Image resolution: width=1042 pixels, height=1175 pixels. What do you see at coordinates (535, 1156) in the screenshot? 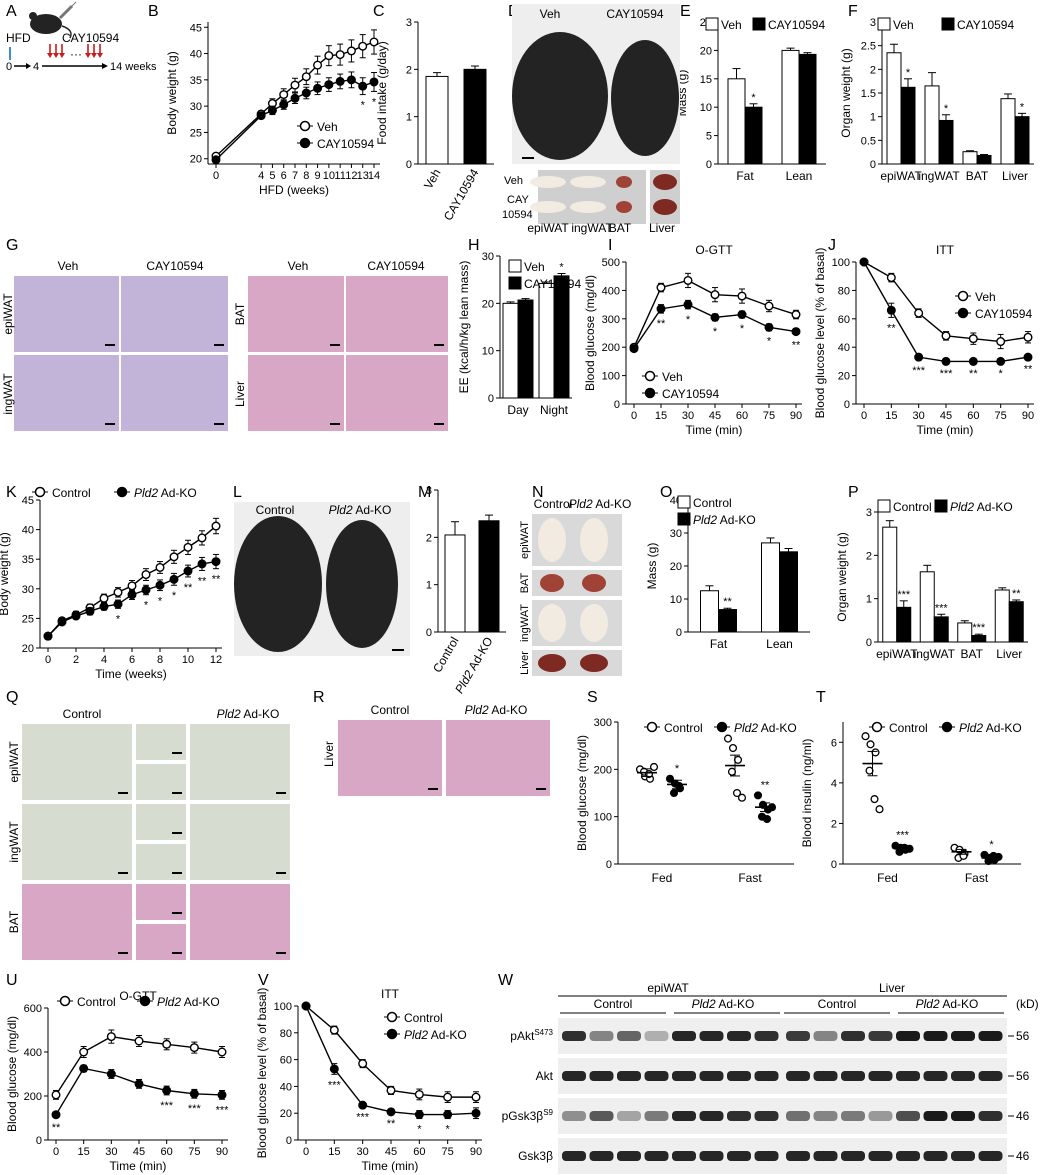
I see `blot-row-label: Gsk3β` at bounding box center [535, 1156].